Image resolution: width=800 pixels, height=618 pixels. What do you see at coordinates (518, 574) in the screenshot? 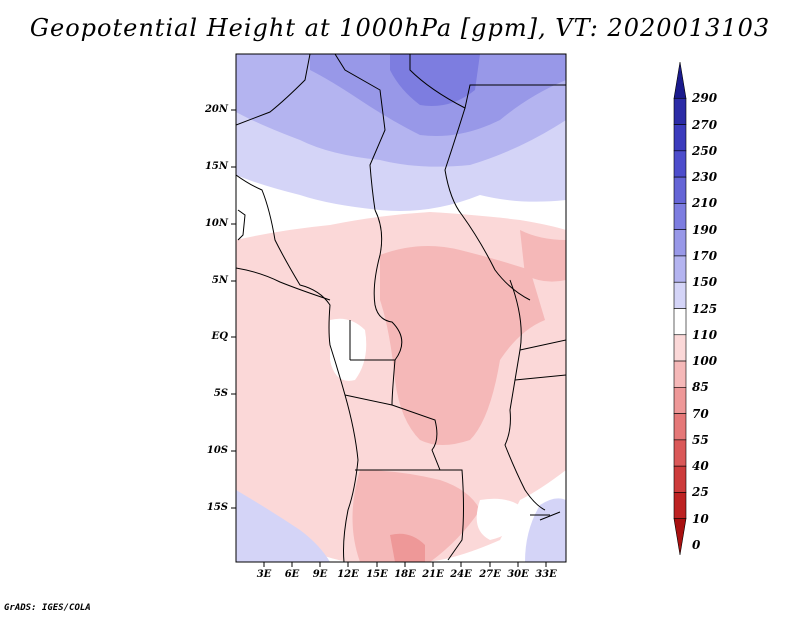
I see `lon-label: 30E` at bounding box center [518, 574].